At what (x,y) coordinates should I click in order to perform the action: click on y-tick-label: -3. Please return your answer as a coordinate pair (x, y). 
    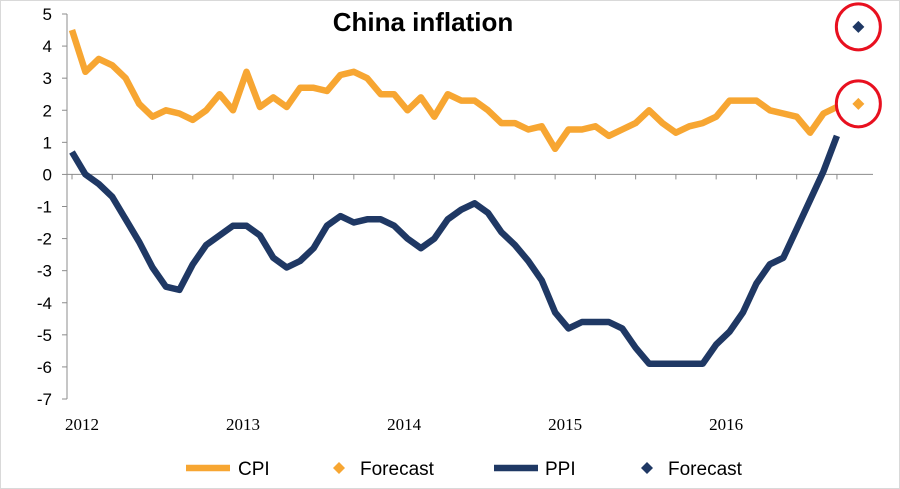
    Looking at the image, I should click on (44, 271).